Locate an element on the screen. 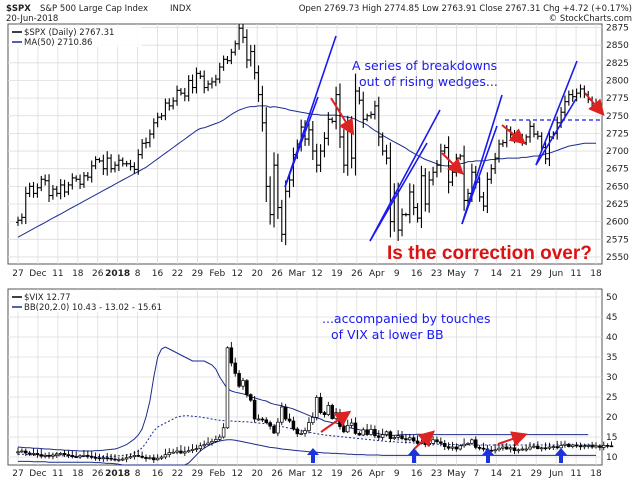 Image resolution: width=640 pixels, height=481 pixels. symbol-label: $SPX is located at coordinates (18, 9).